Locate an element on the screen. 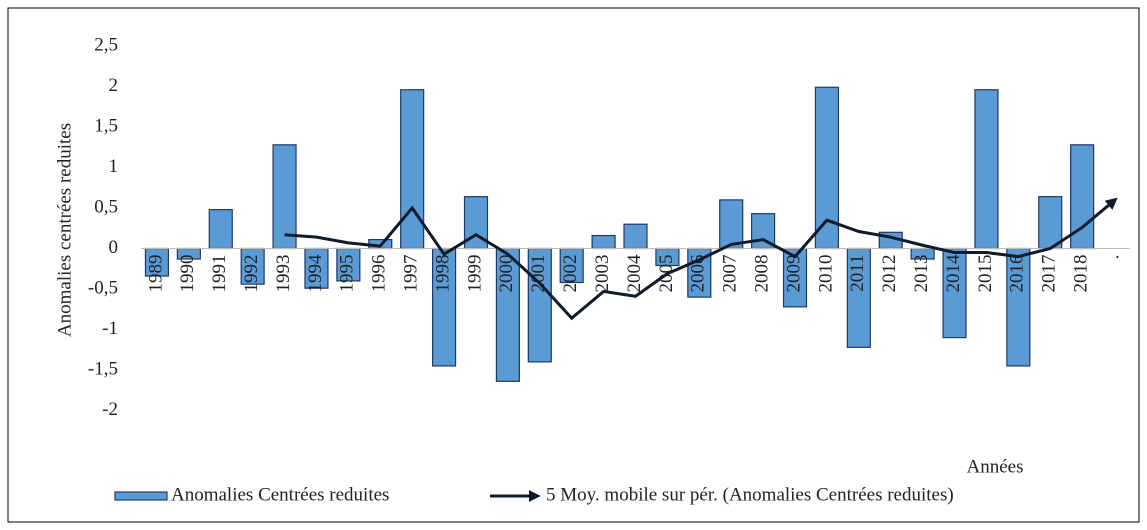 The height and width of the screenshot is (530, 1147). y-tick-label: -1 is located at coordinates (110, 328).